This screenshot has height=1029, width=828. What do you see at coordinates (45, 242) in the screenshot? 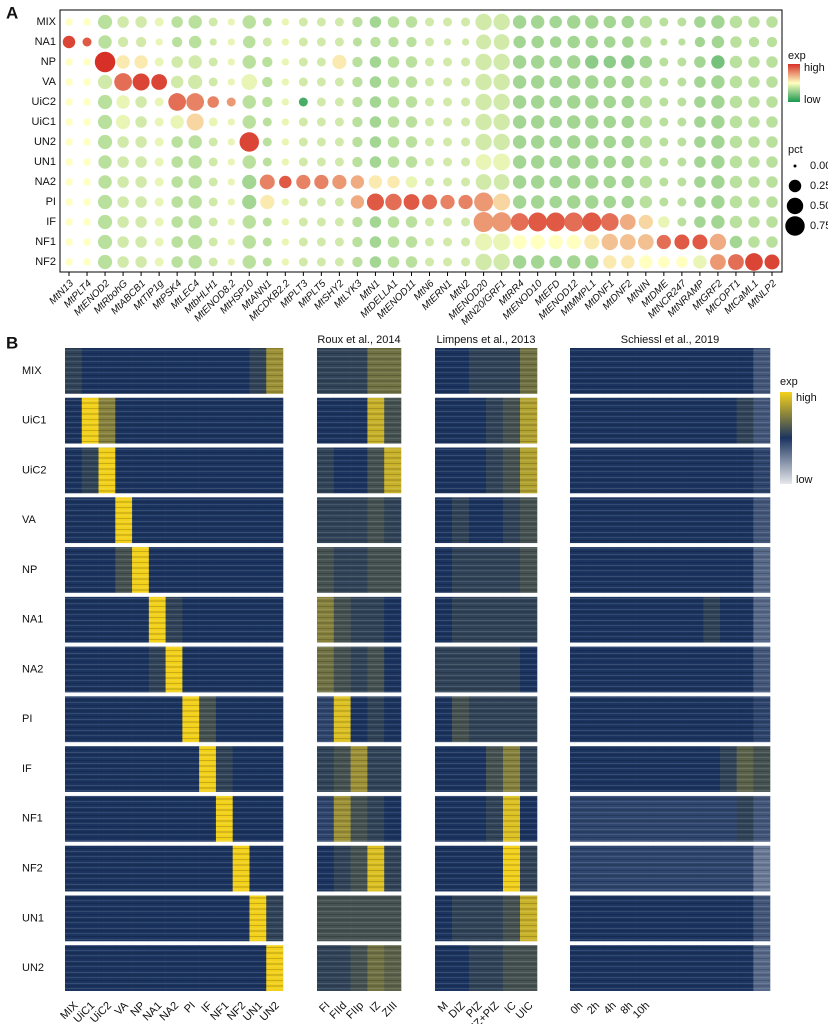
I see `row-label: NF1` at bounding box center [45, 242].